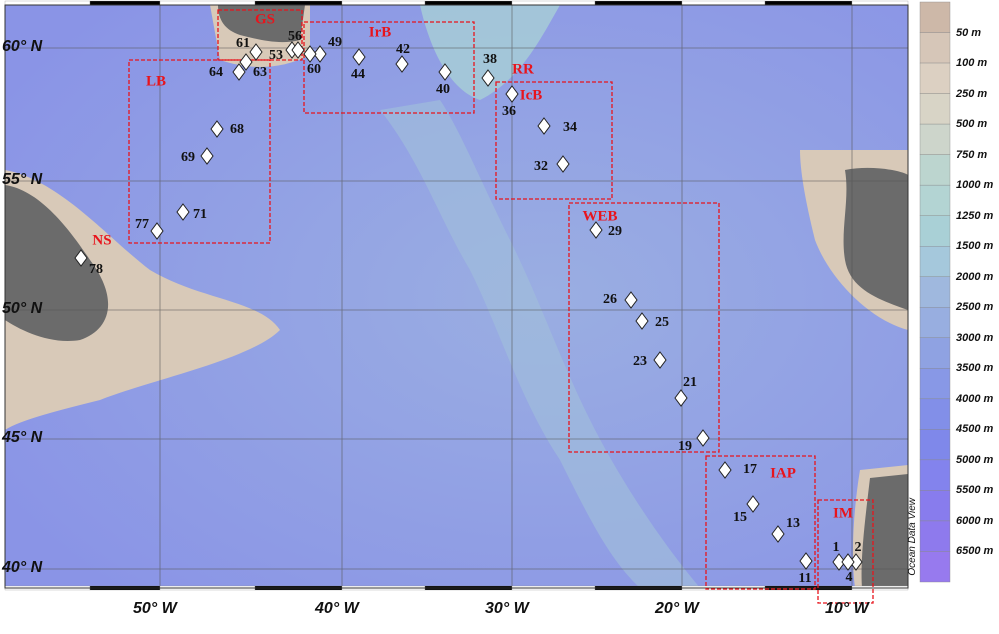  I want to click on station-label-42: 42, so click(403, 49).